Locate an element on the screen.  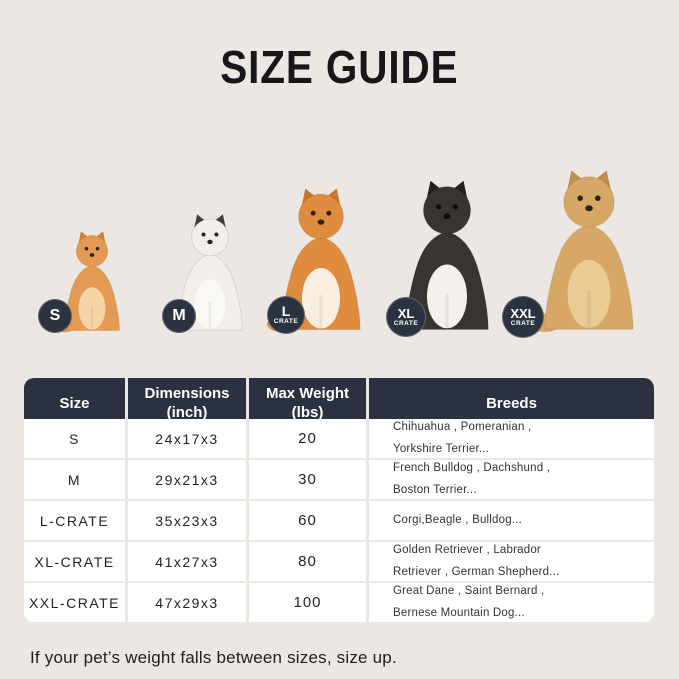
size-badge-xl-crate: XL CRATE is located at coordinates (406, 317).